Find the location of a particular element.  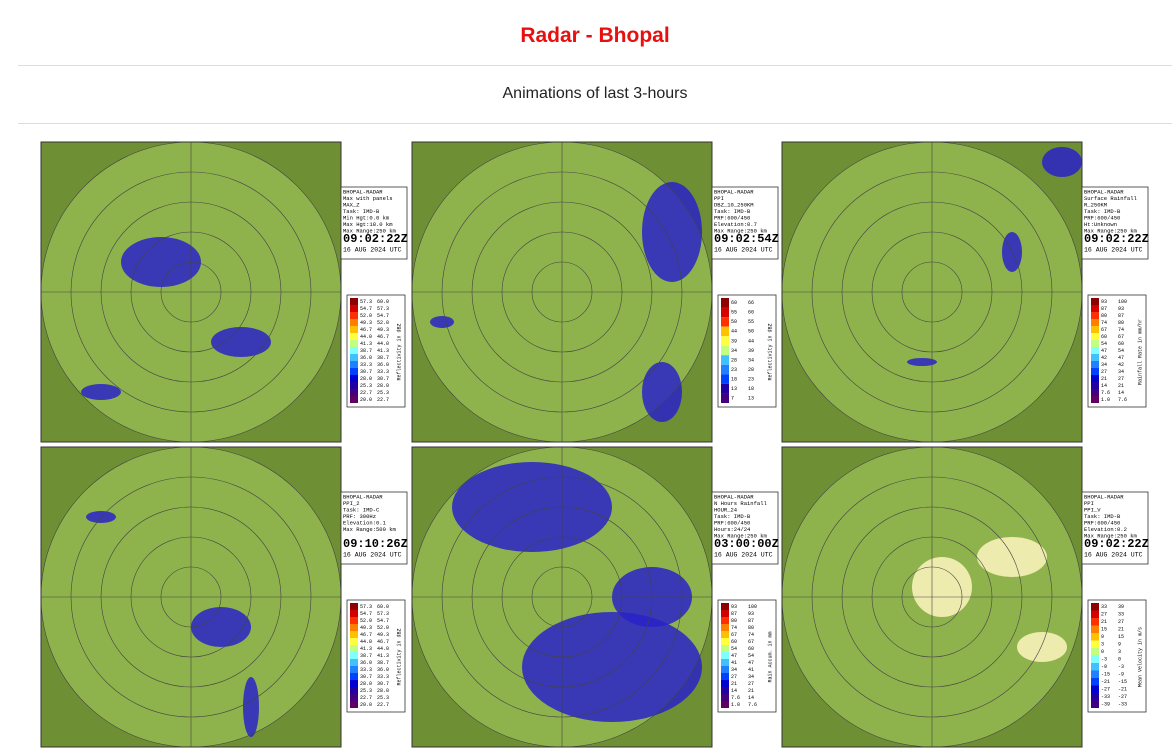

legend-label: 52.0 is located at coordinates (366, 316).